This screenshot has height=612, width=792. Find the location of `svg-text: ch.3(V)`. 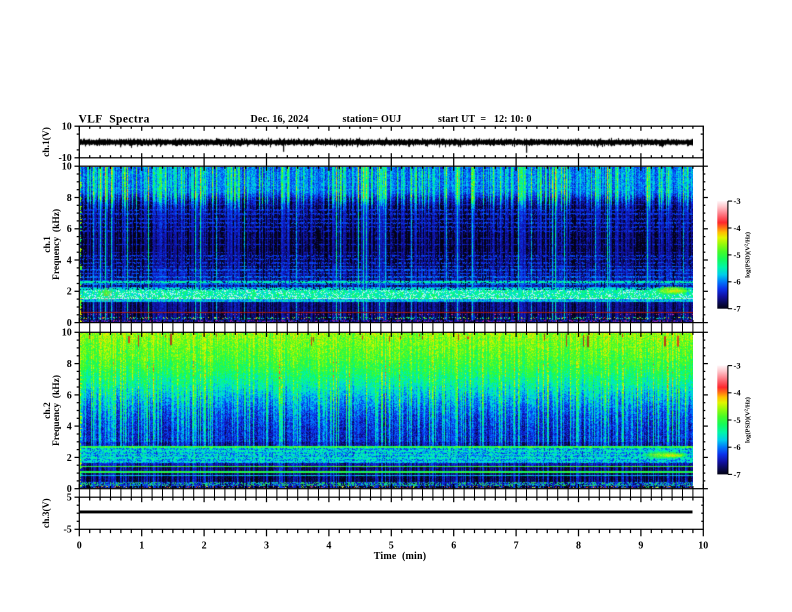

svg-text: ch.3(V) is located at coordinates (46, 513).